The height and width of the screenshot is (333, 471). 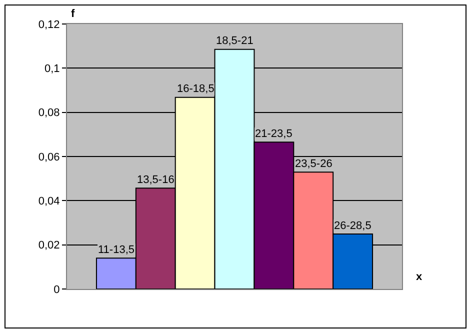 What do you see at coordinates (419, 277) in the screenshot?
I see `x-axis-title: x` at bounding box center [419, 277].